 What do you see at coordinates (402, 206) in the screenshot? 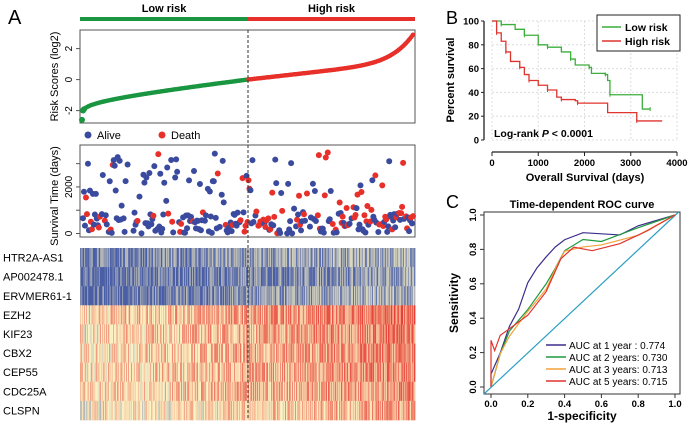
I see `death-point` at bounding box center [402, 206].